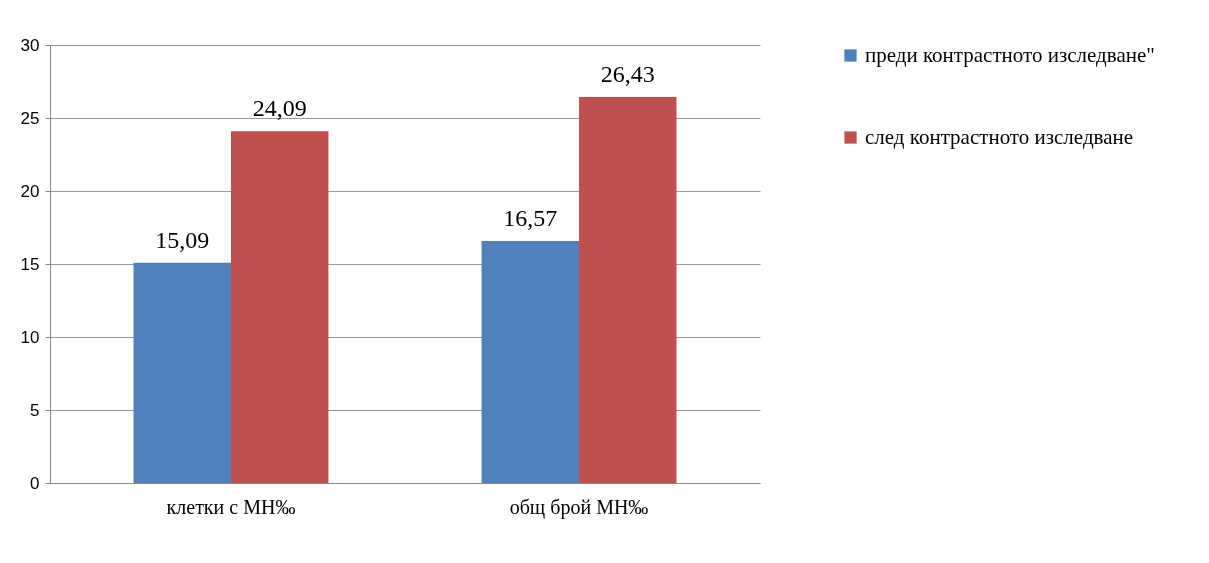  I want to click on data-label: 26,43, so click(627, 74).